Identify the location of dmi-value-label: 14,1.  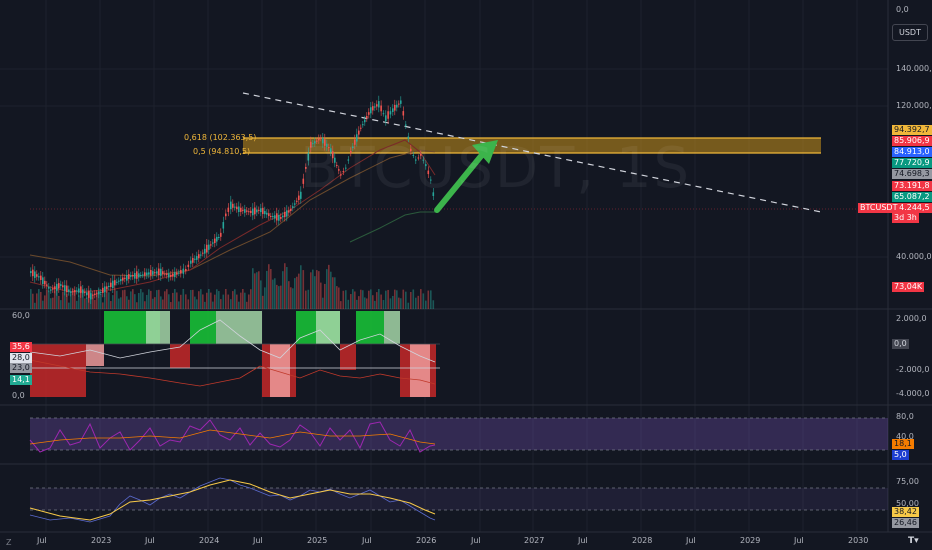
(21, 380).